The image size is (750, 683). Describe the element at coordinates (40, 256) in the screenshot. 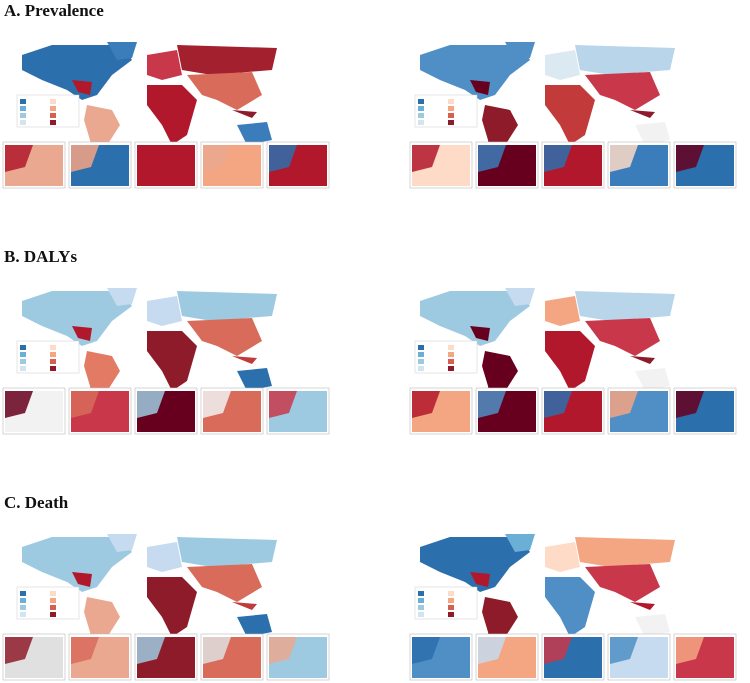

I see `panel-title: B. DALYs` at that location.